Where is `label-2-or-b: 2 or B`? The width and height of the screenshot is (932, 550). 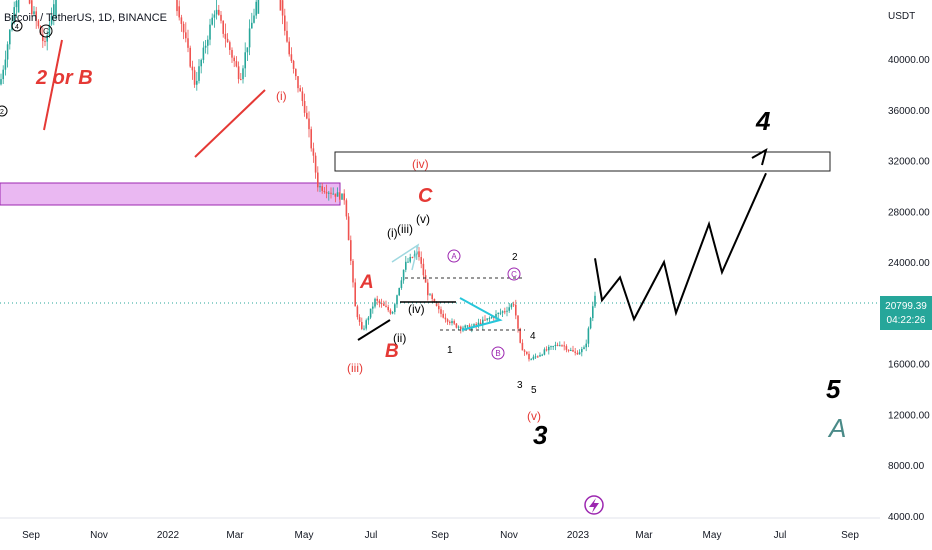
label-2-or-b: 2 or B is located at coordinates (64, 78).